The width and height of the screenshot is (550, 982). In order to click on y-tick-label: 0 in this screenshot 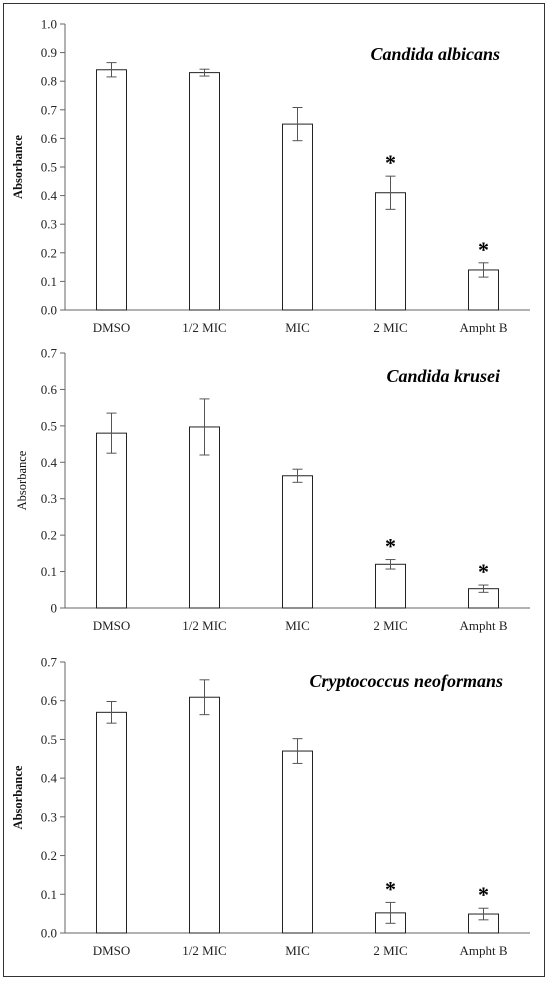, I will do `click(54, 608)`.